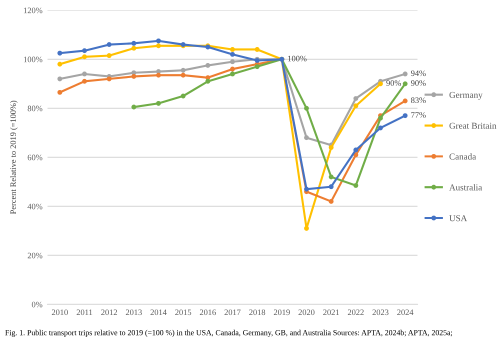  Describe the element at coordinates (35, 157) in the screenshot. I see `y-tick-label: 60%` at that location.